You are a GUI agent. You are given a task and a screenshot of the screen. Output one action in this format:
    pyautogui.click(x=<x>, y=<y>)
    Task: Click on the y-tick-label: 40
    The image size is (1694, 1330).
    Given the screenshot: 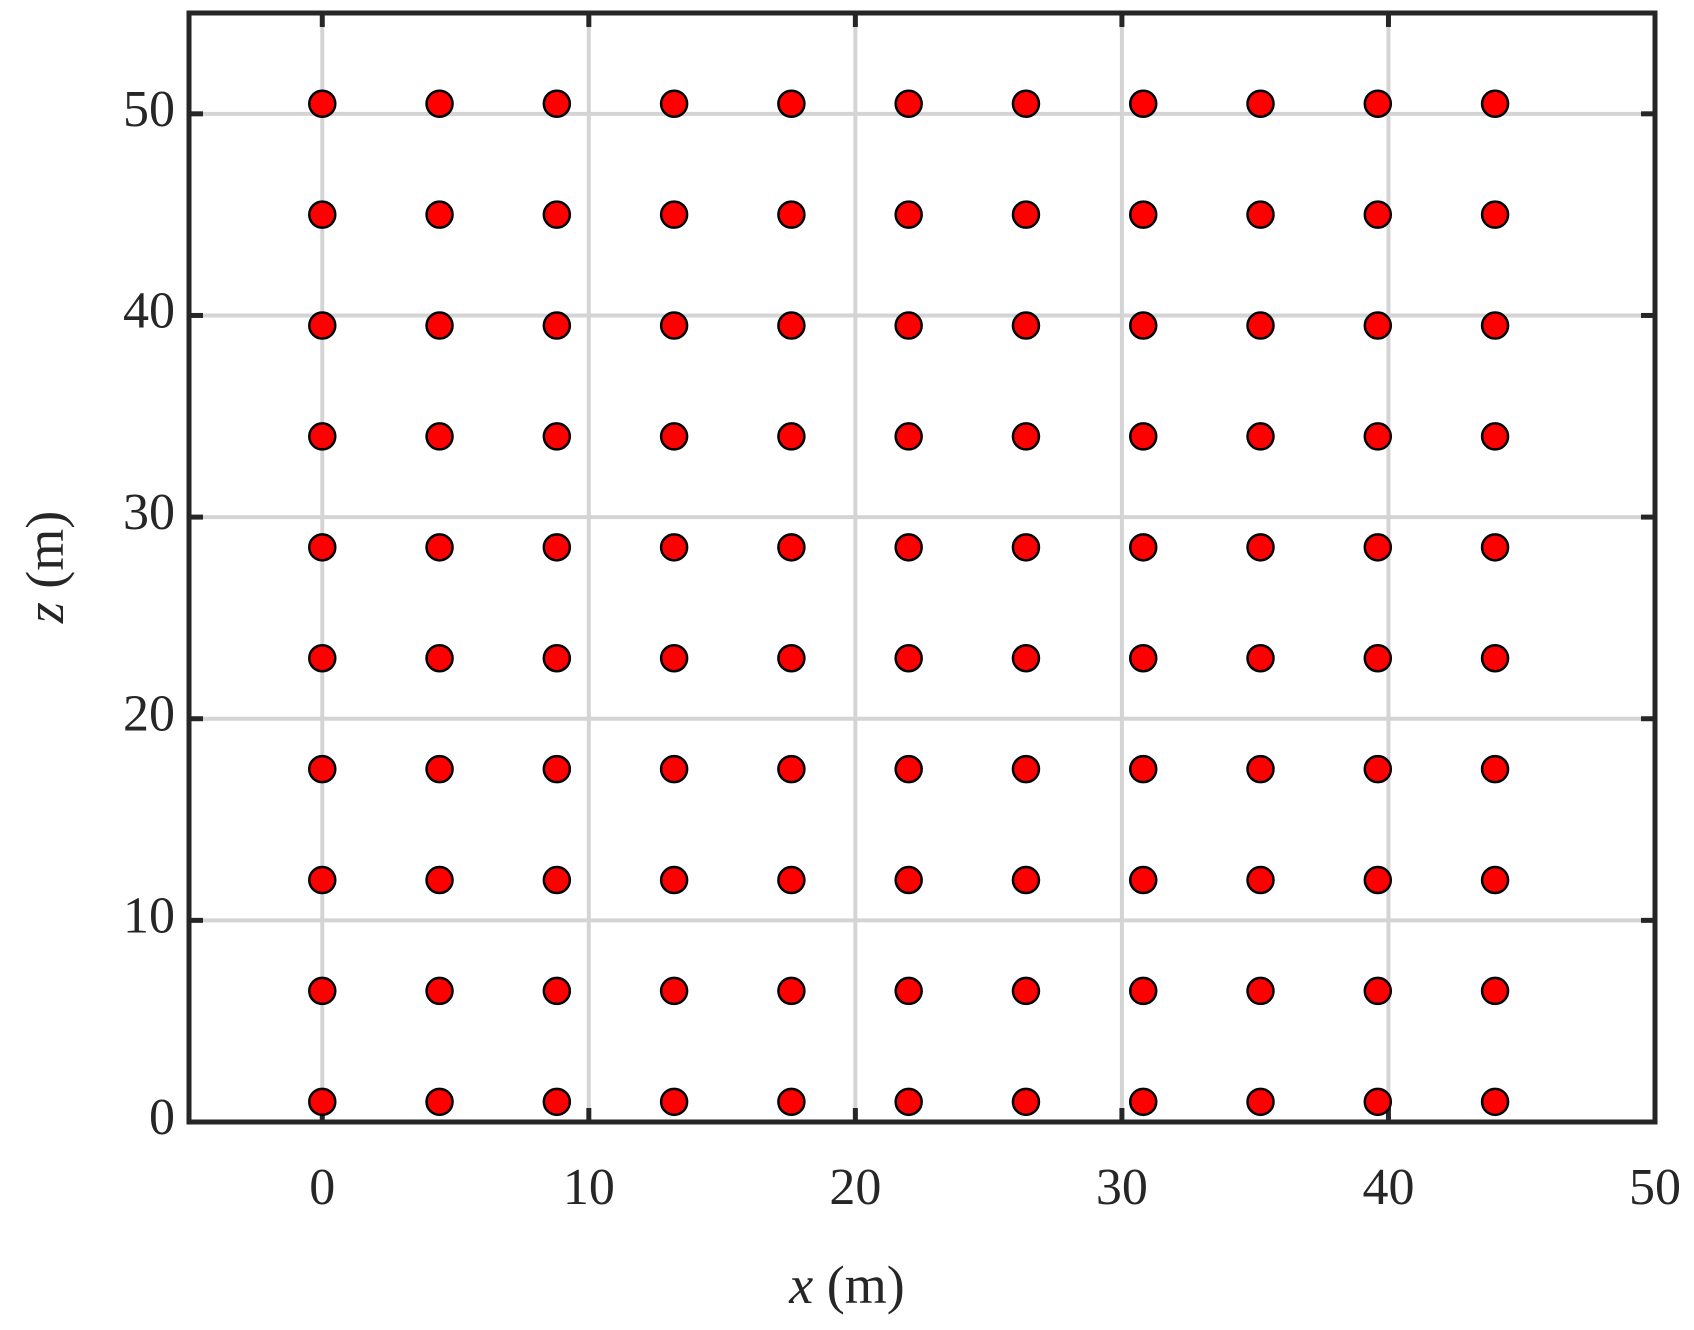 What is the action you would take?
    pyautogui.click(x=149, y=310)
    